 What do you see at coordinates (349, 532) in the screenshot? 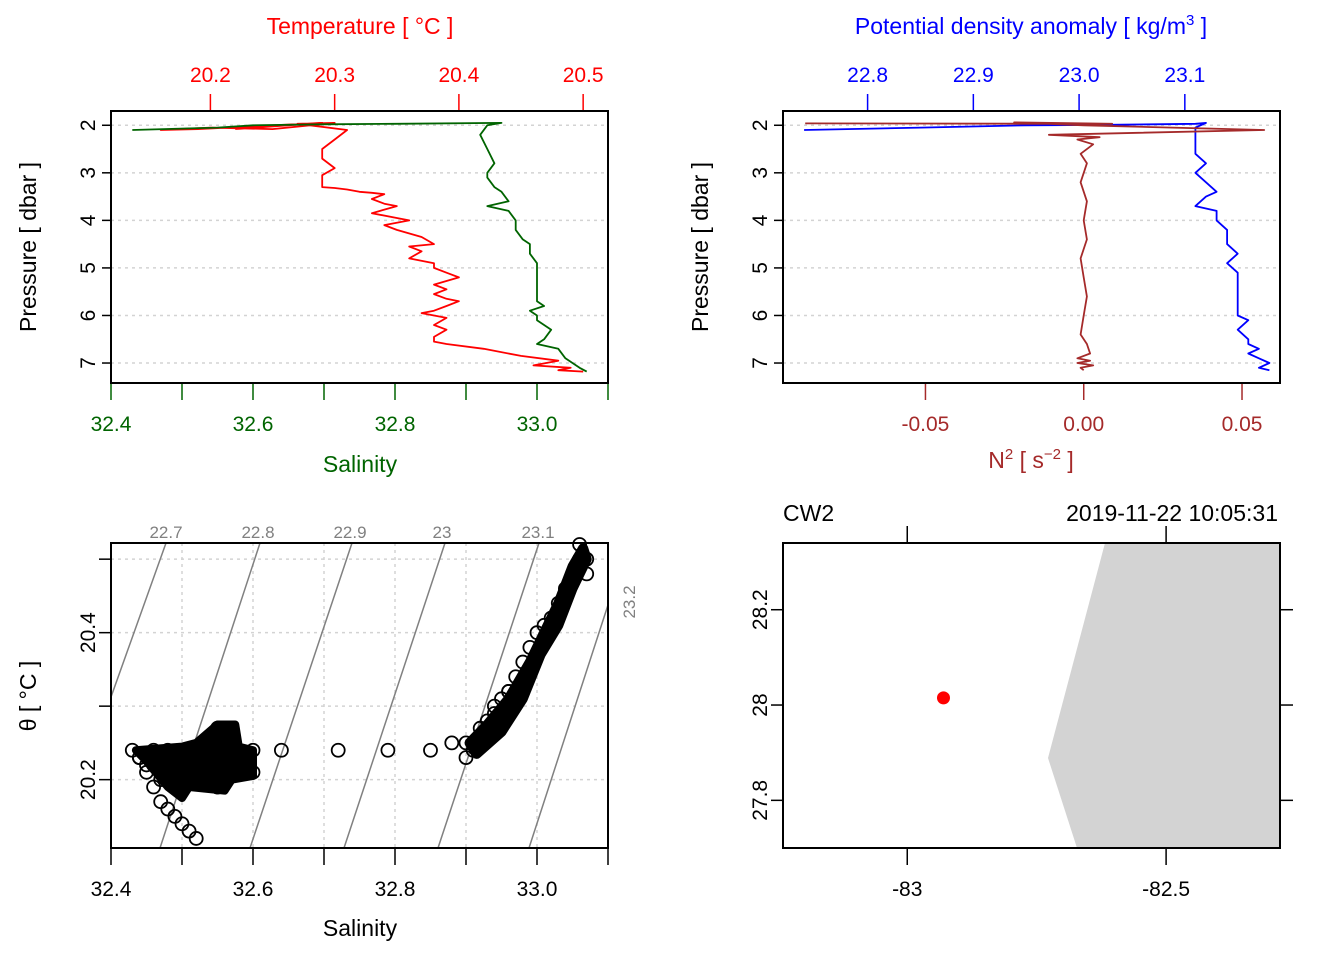
I see `isopycnal-label: 22.9` at bounding box center [349, 532].